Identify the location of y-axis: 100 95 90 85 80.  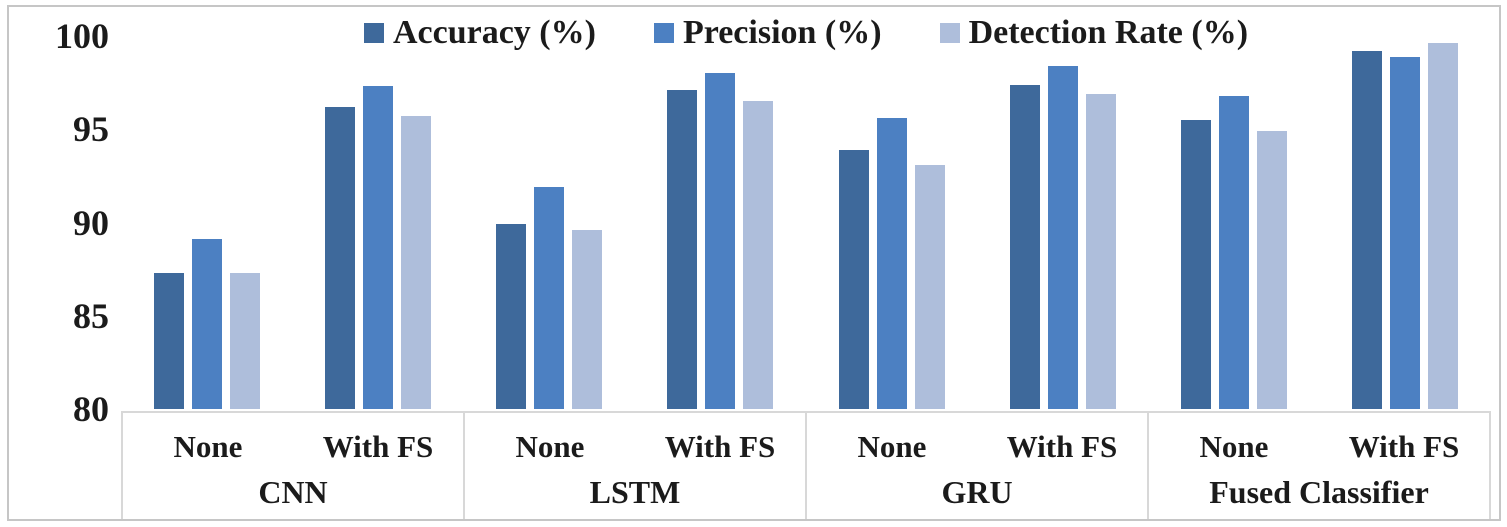
(59, 222).